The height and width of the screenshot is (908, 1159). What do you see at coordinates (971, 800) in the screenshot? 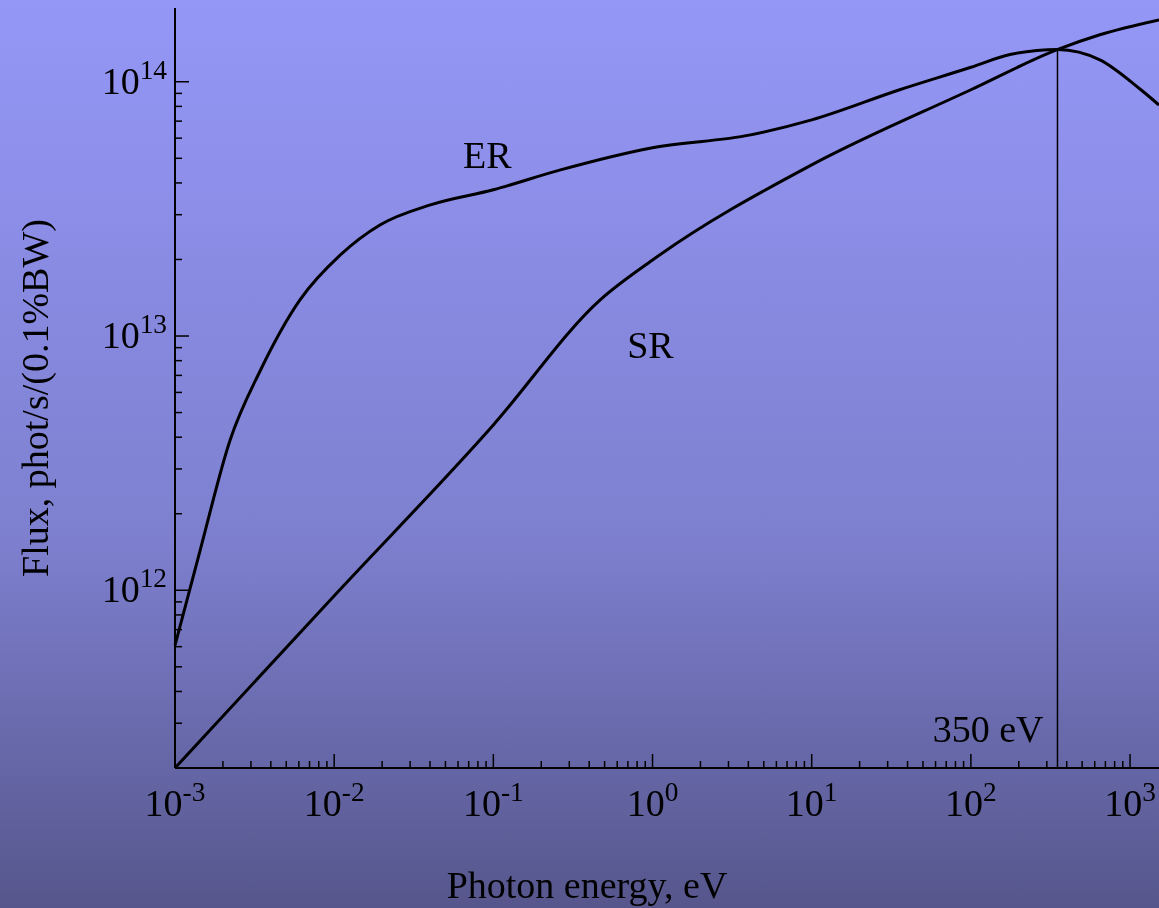
I see `x-tick-label: 10$^{2}$` at bounding box center [971, 800].